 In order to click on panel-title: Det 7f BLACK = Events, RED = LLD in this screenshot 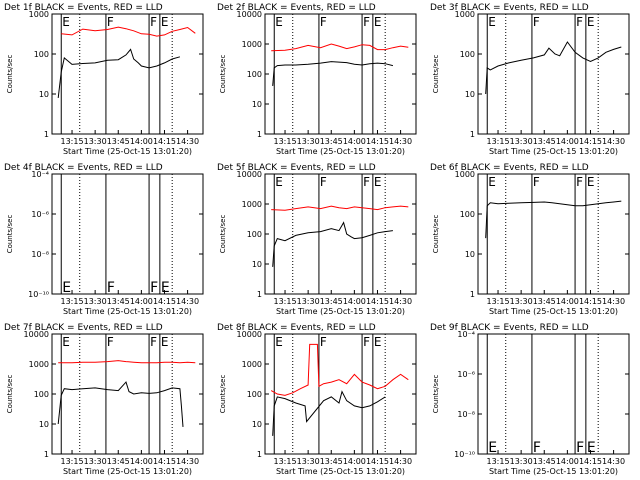, I will do `click(83, 328)`.